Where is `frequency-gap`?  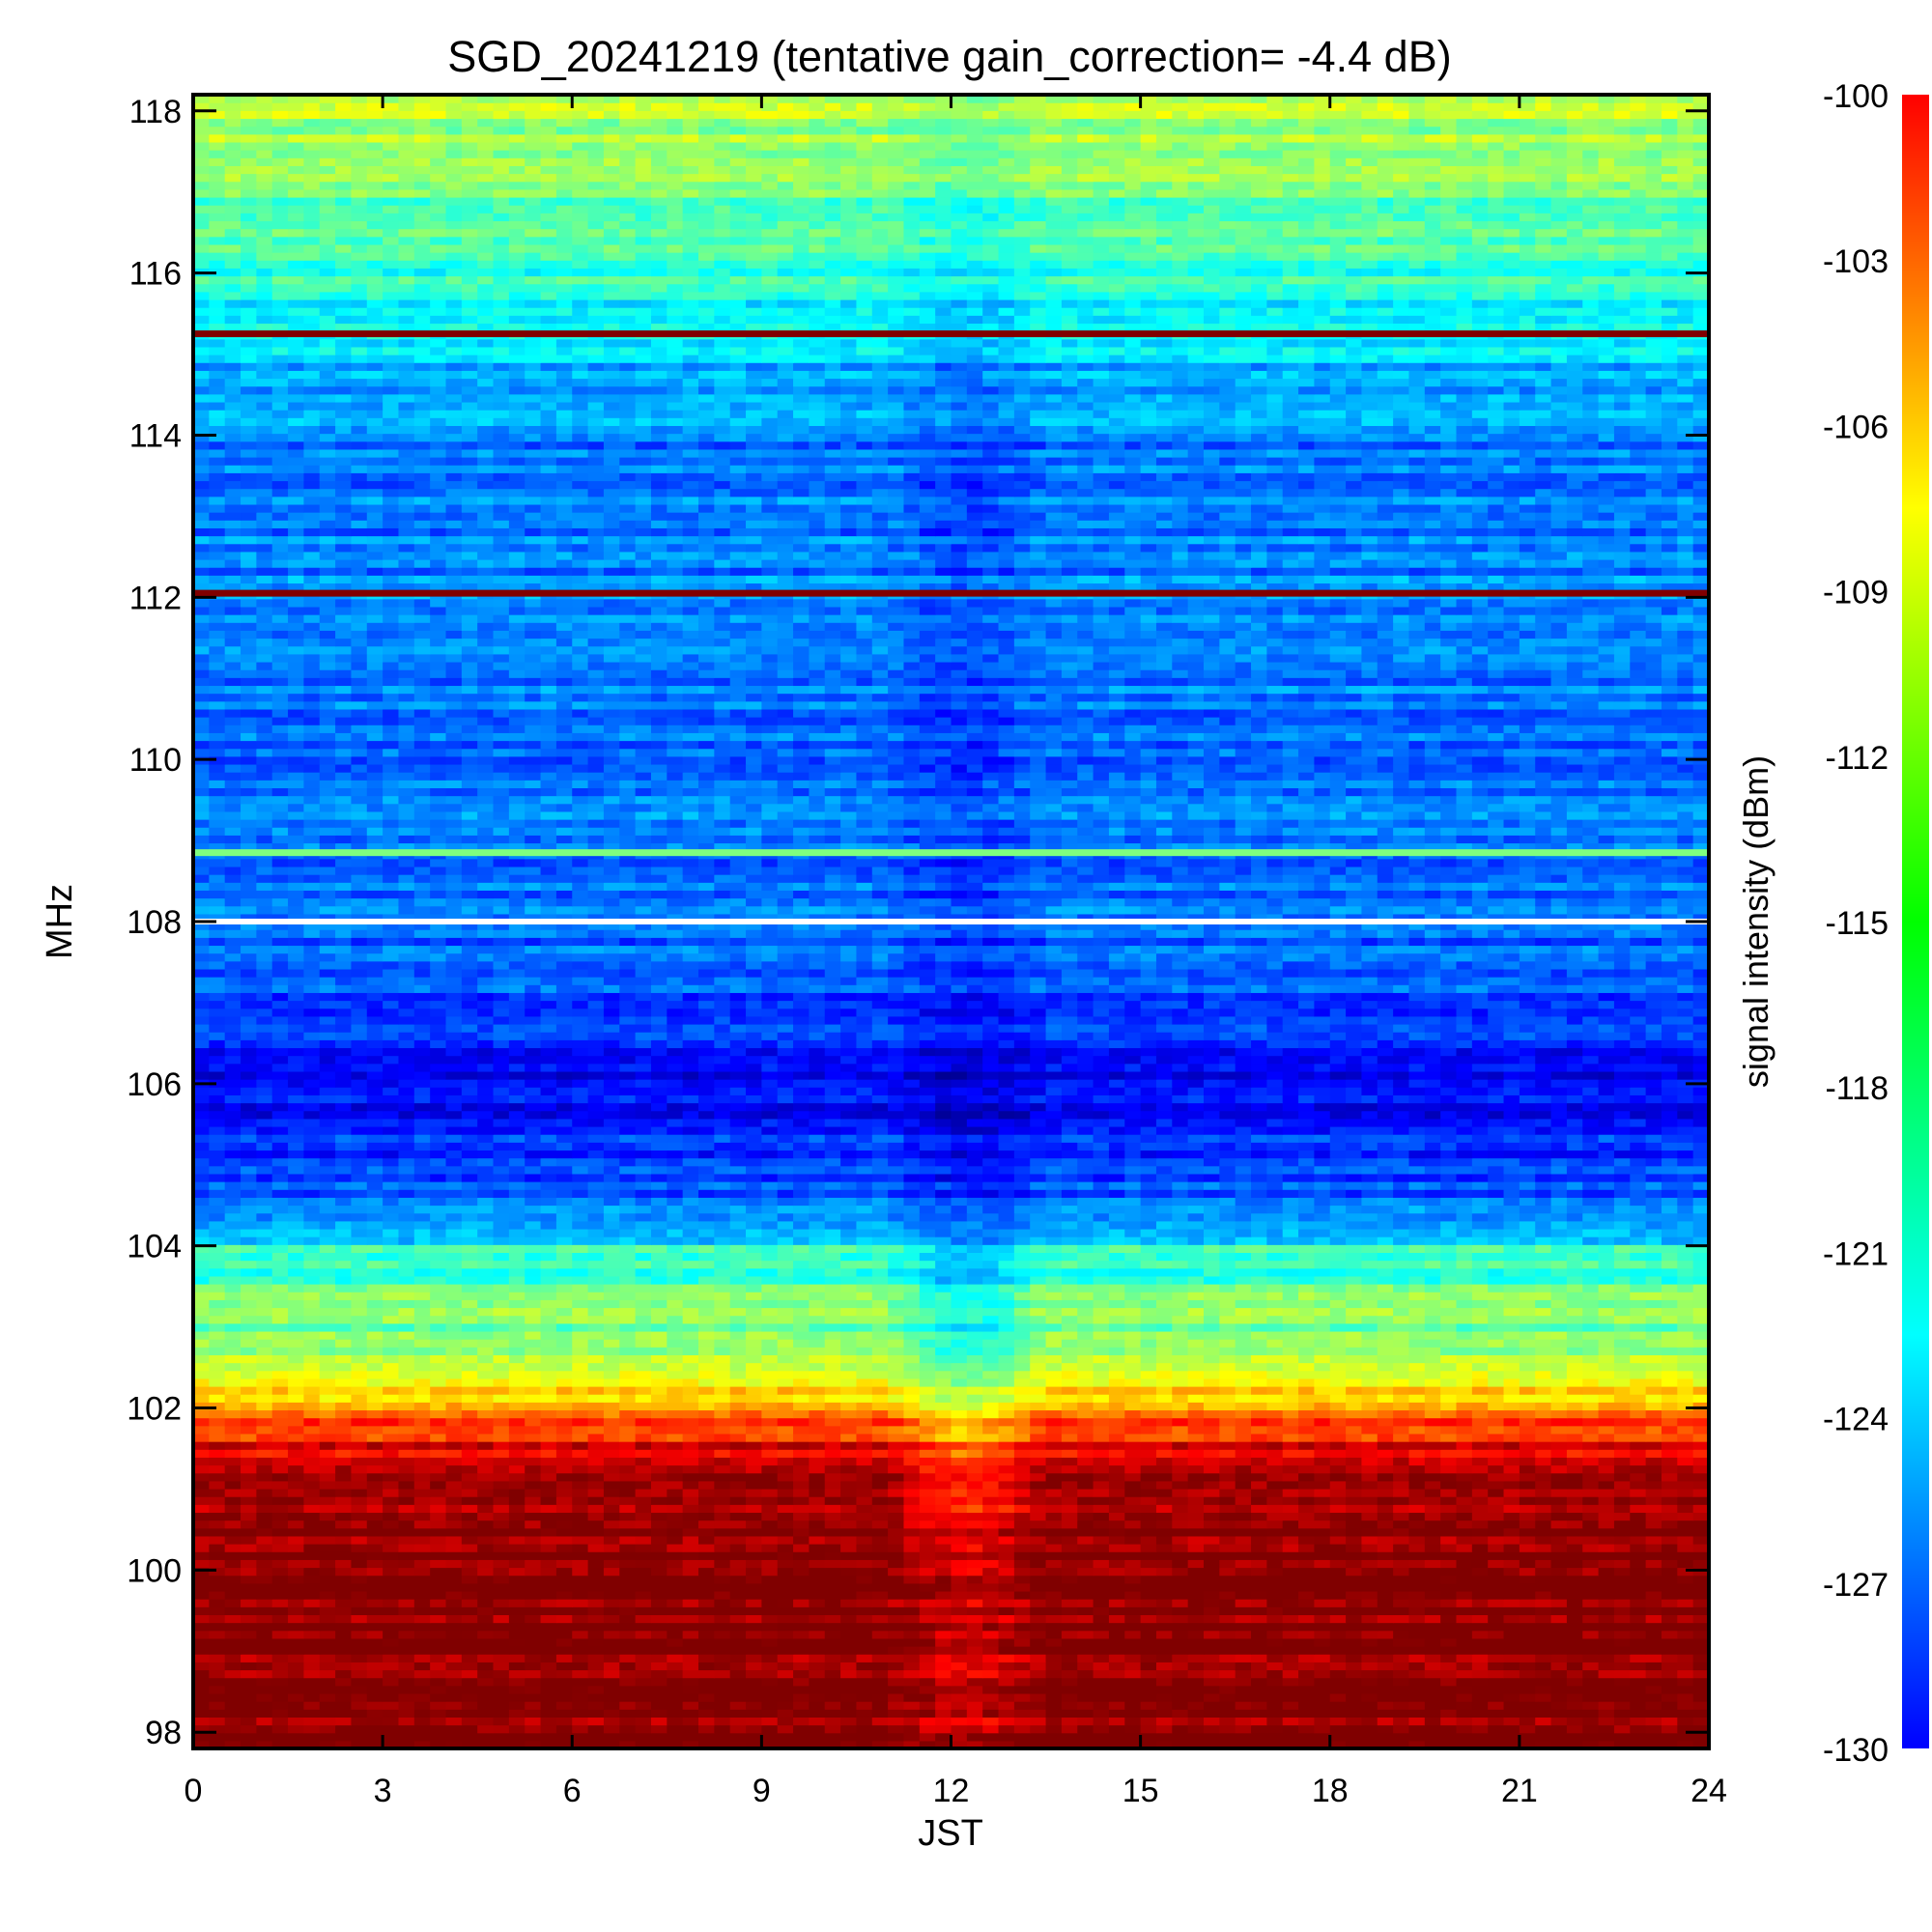
frequency-gap is located at coordinates (951, 921).